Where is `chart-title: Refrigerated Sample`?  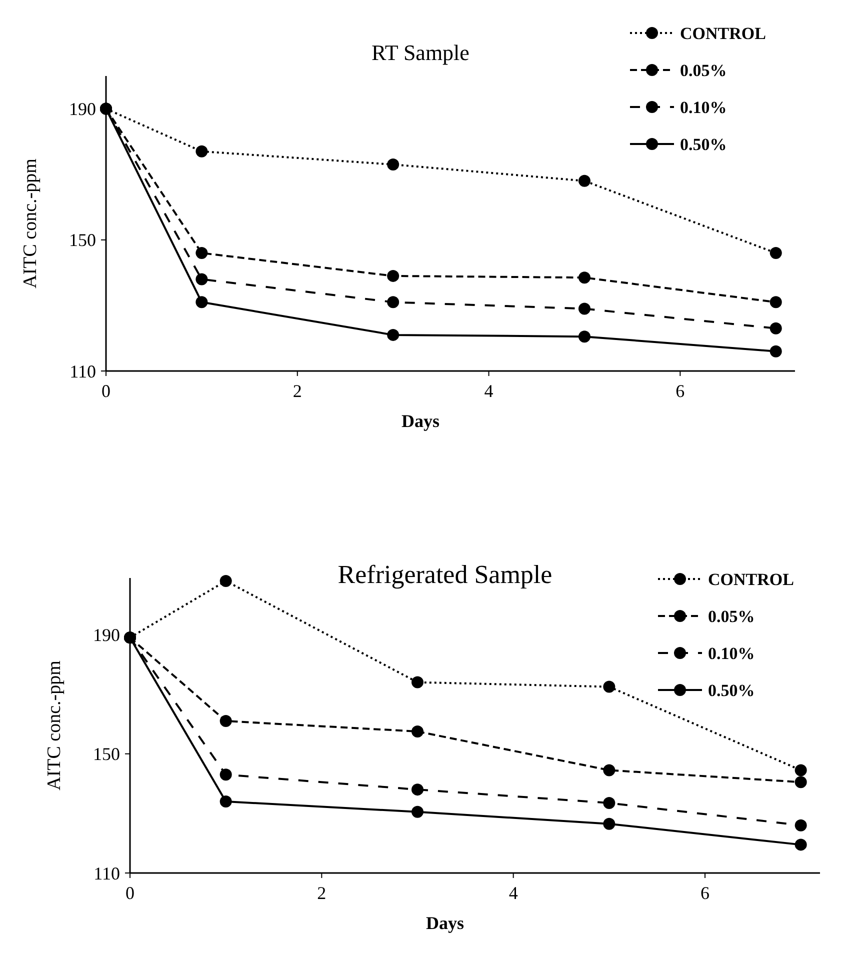
chart-title: Refrigerated Sample is located at coordinates (445, 574).